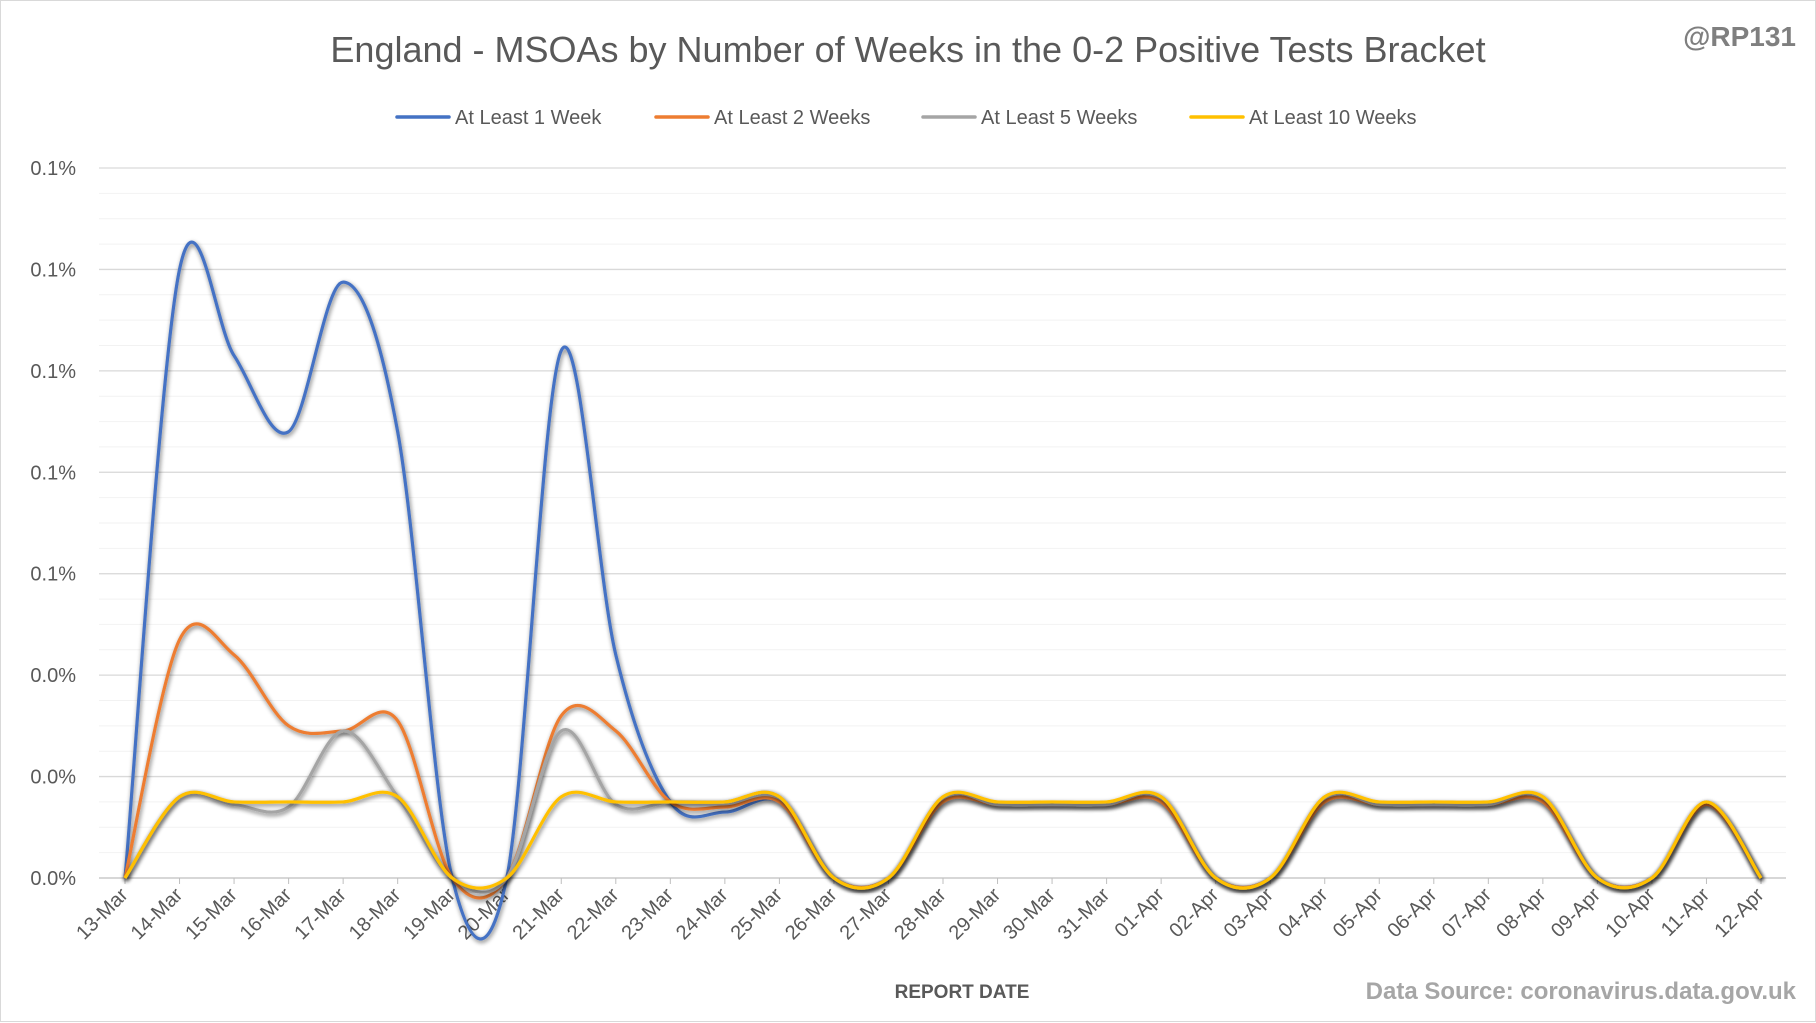 Image resolution: width=1816 pixels, height=1023 pixels. What do you see at coordinates (1333, 118) in the screenshot?
I see `legend-label: At Least 10 Weeks` at bounding box center [1333, 118].